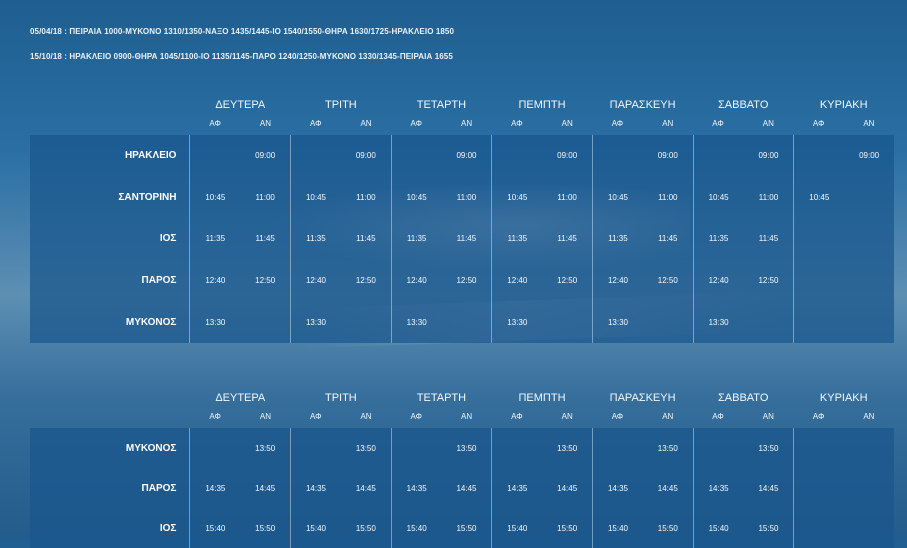  Describe the element at coordinates (109, 239) in the screenshot. I see `port-column: ΗΡΑΚΛΕΙΟ ΣΑΝΤΟΡΙΝΗ ΙΟΣ ΠΑΡΟΣ ΜΥΚΟΝΟΣ` at that location.